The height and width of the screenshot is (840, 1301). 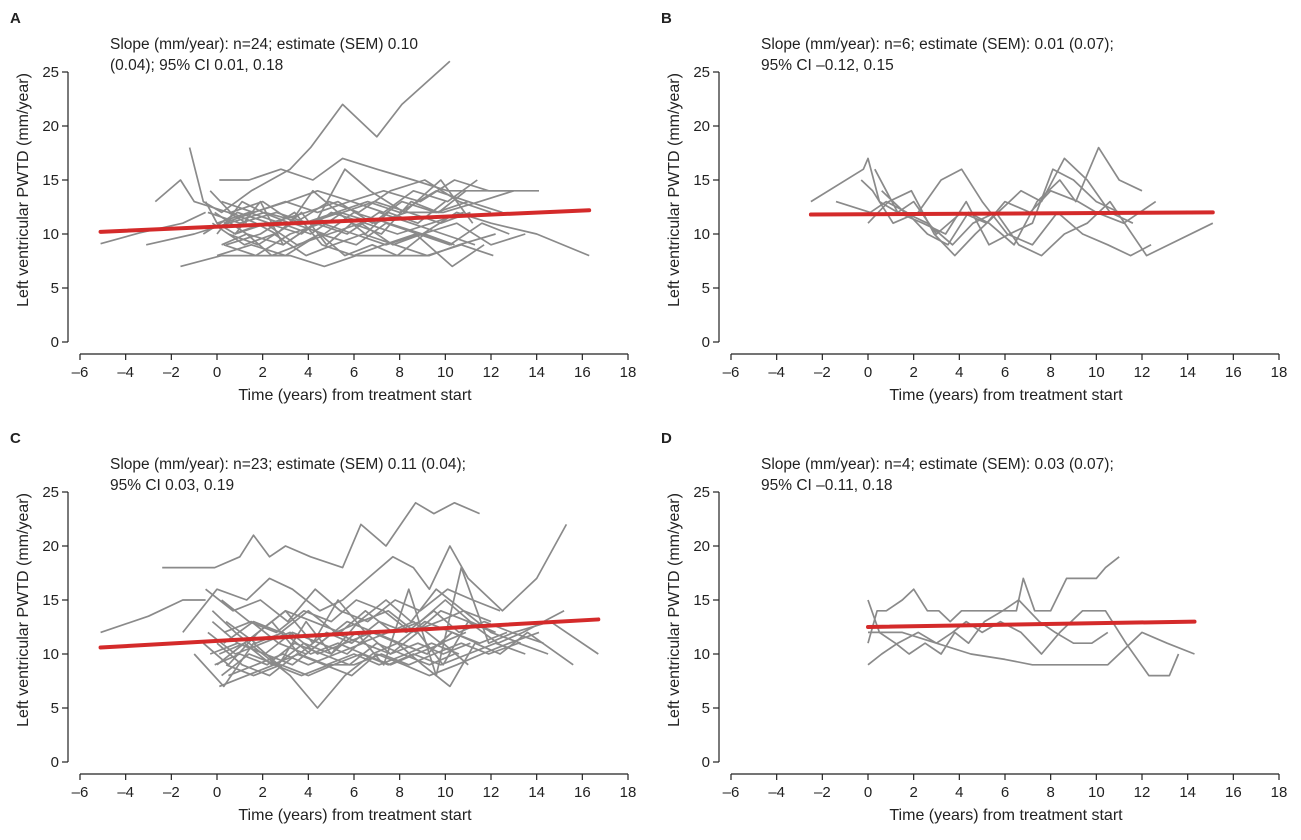 What do you see at coordinates (197, 65) in the screenshot?
I see `annotation-line-2: (0.04); 95% CI 0.01, 0.18` at bounding box center [197, 65].